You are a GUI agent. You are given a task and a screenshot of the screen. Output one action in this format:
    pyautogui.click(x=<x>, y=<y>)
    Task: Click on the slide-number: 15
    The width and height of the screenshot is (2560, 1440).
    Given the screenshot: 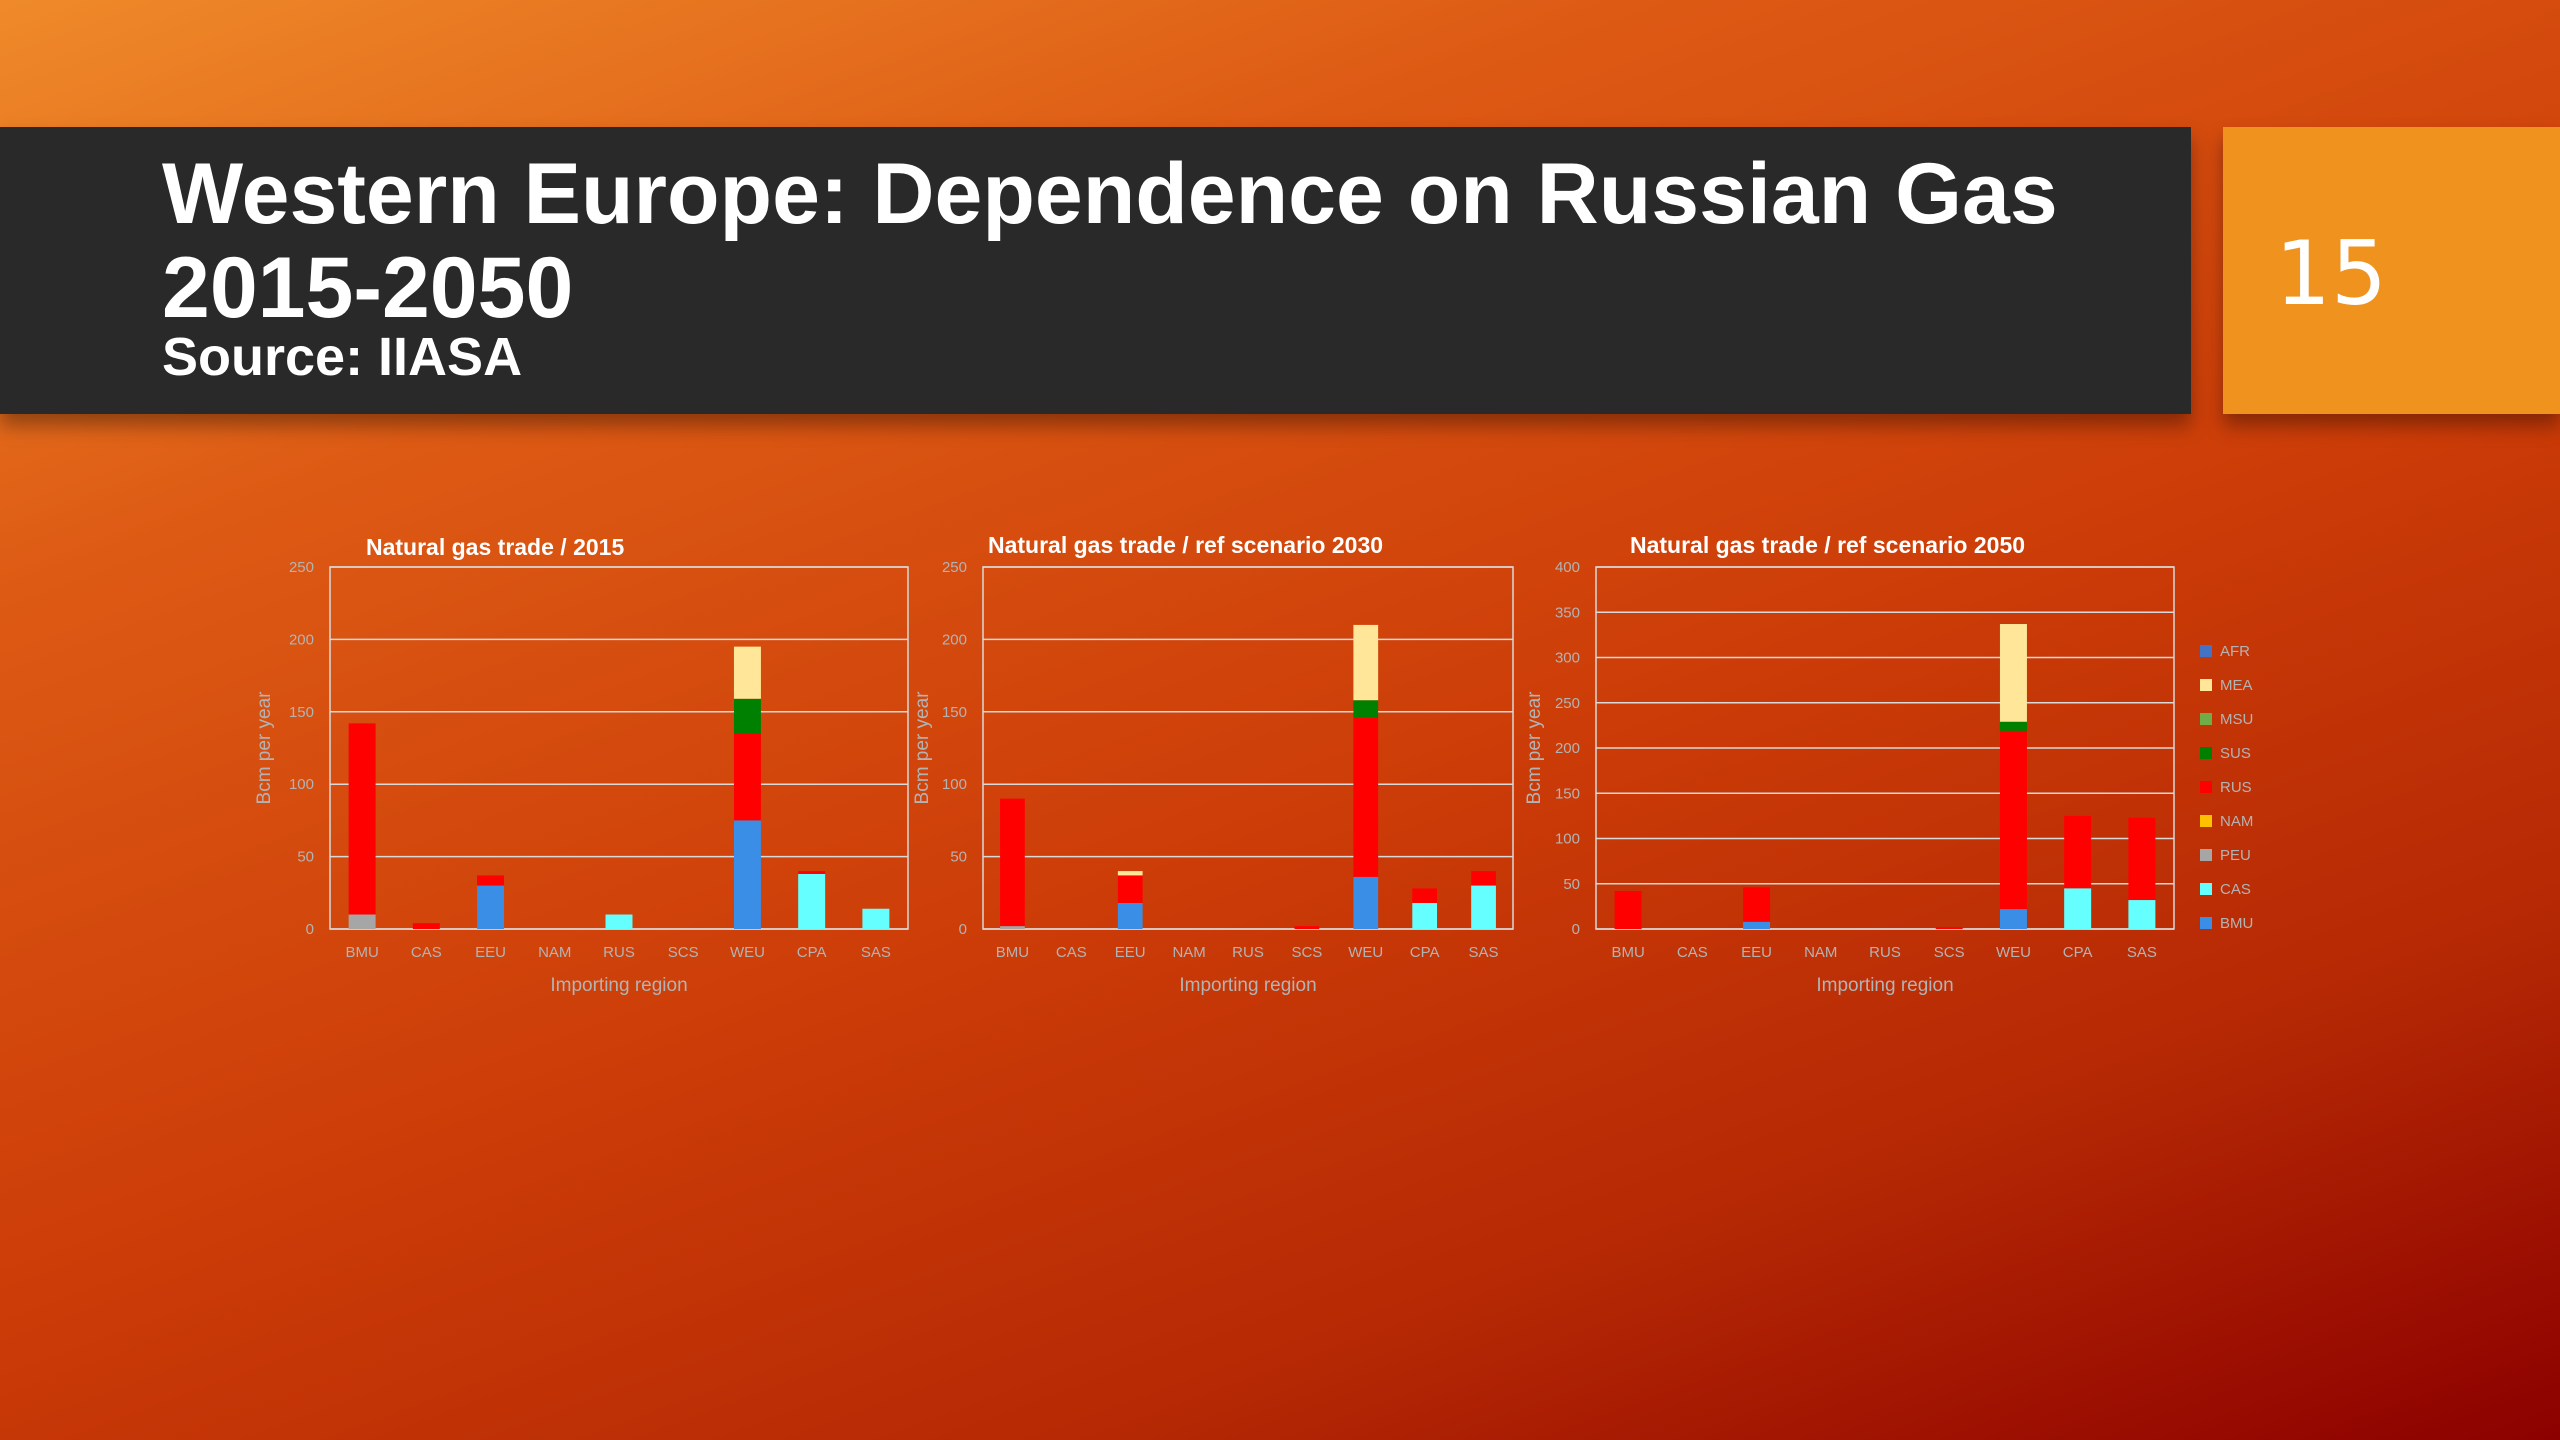 What is the action you would take?
    pyautogui.click(x=2331, y=273)
    